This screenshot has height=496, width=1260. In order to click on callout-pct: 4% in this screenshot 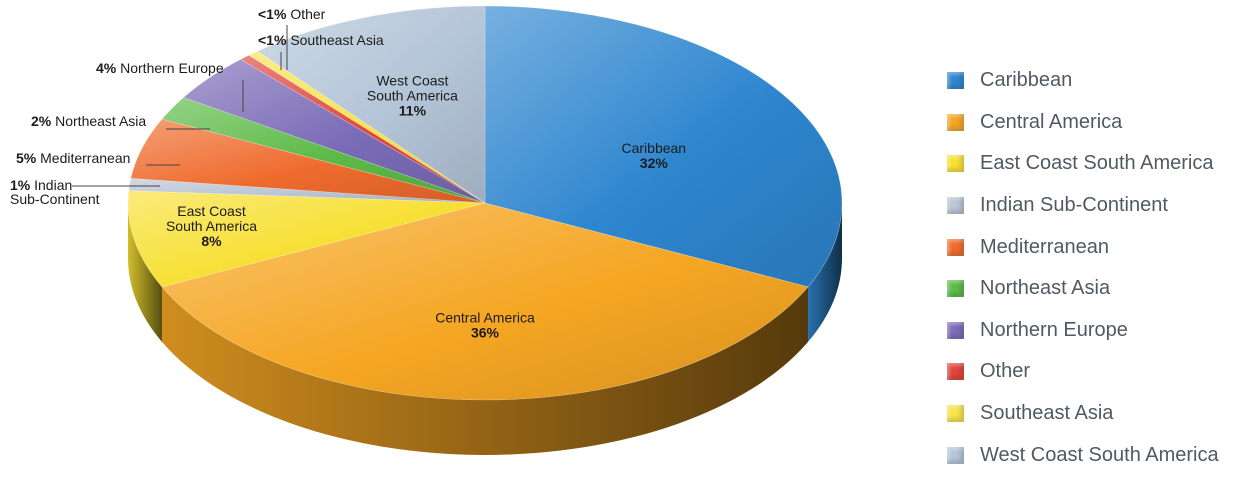, I will do `click(108, 68)`.